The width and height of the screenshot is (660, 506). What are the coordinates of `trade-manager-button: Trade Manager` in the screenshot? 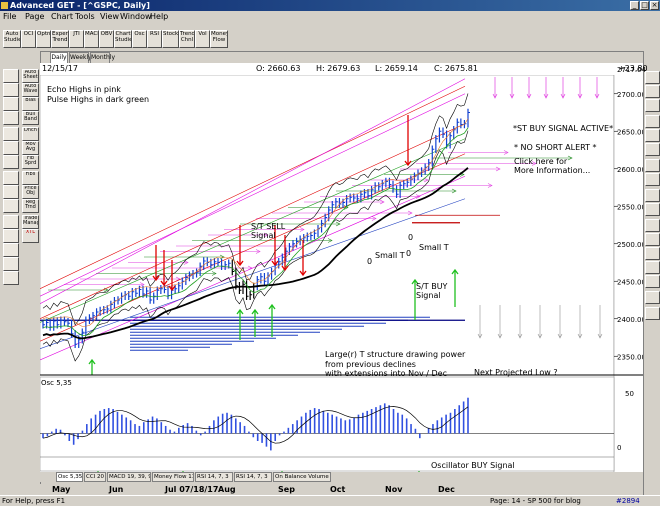 It's located at (30, 222).